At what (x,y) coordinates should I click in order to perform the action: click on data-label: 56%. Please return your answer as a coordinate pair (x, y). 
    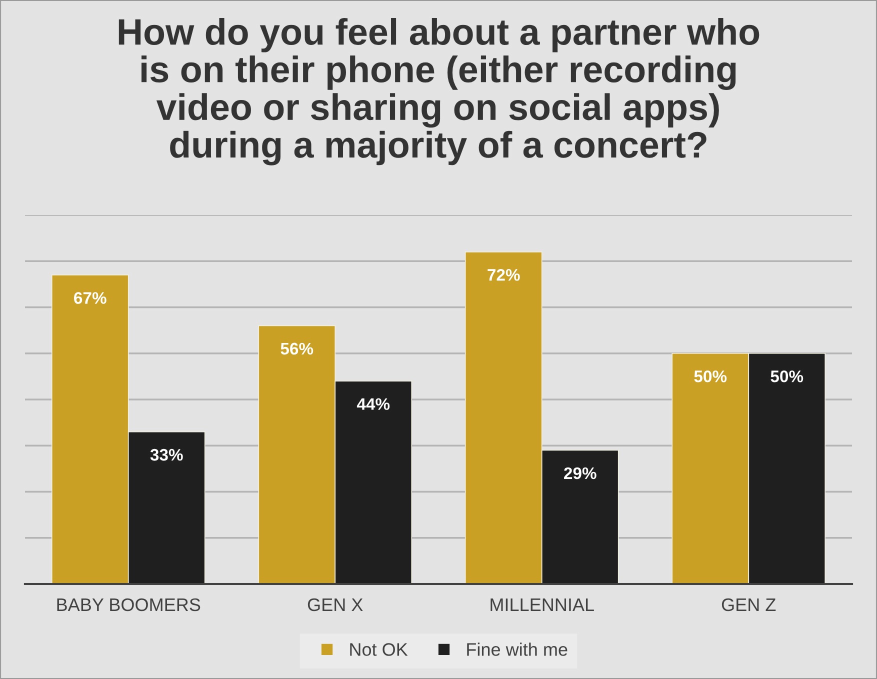
    Looking at the image, I should click on (297, 348).